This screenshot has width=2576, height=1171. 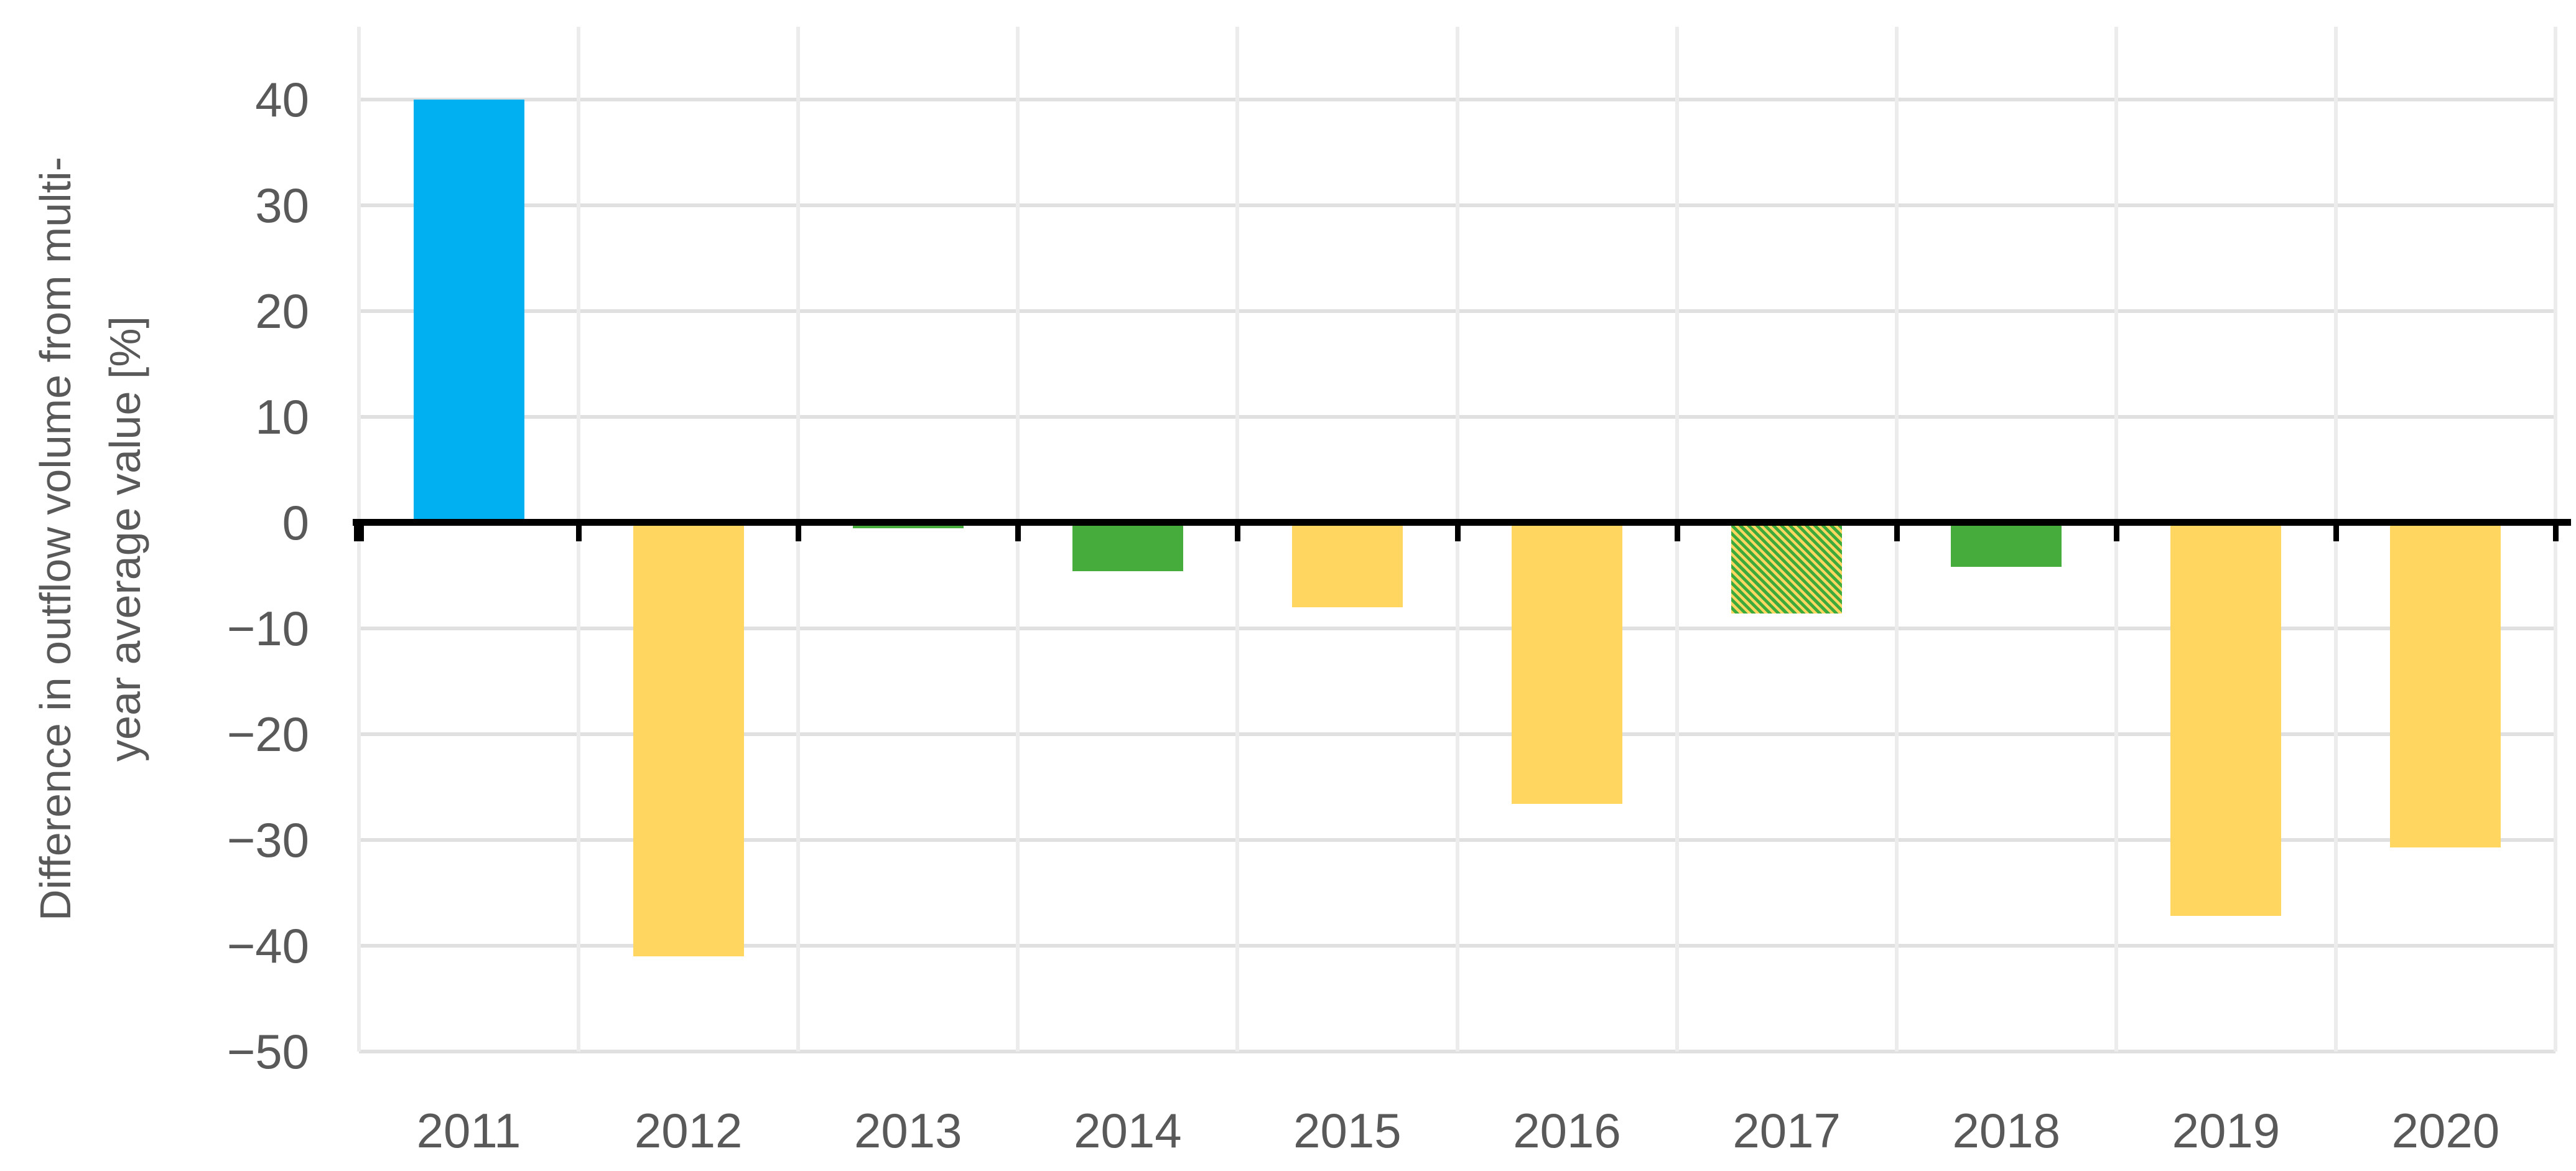 What do you see at coordinates (688, 739) in the screenshot?
I see `bar-2012` at bounding box center [688, 739].